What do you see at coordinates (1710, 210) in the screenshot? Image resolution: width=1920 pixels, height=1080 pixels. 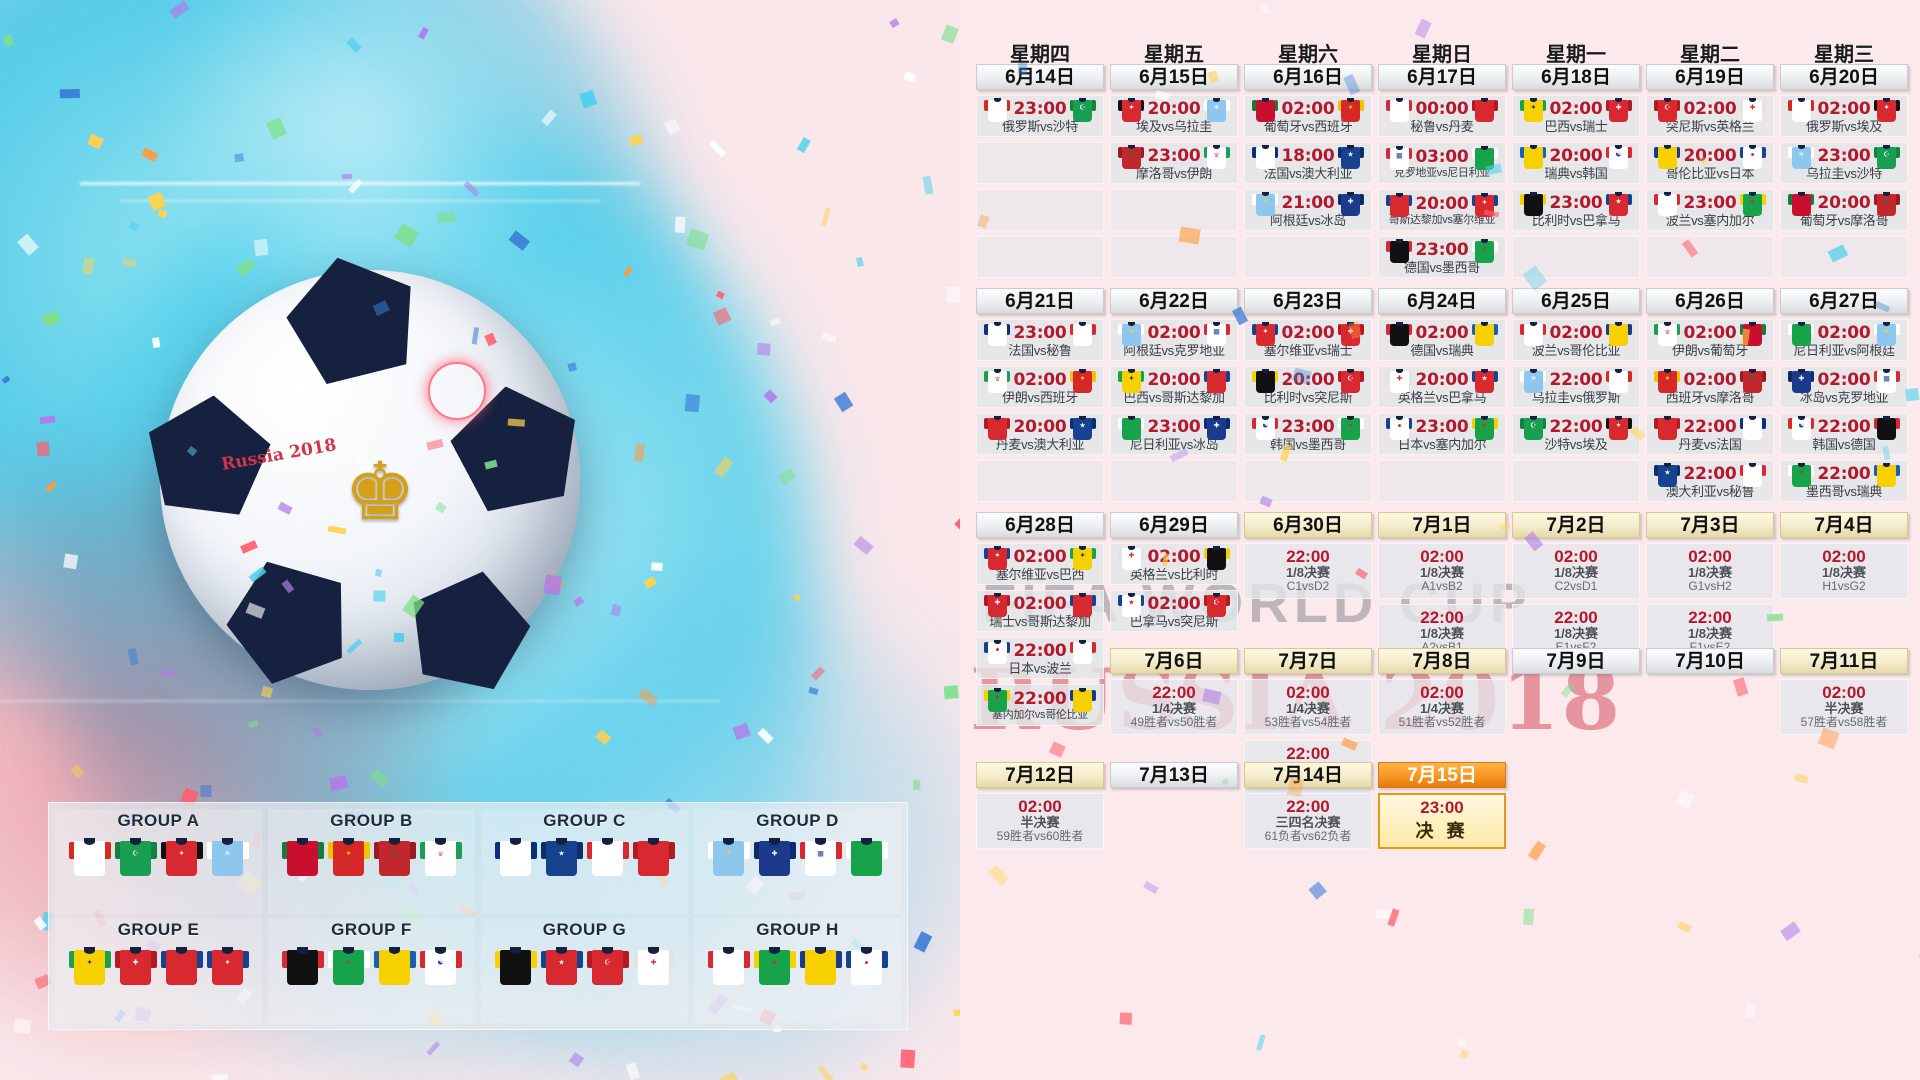 I see `group-match-card: 23:00 ★ 波兰vs塞内加尔` at bounding box center [1710, 210].